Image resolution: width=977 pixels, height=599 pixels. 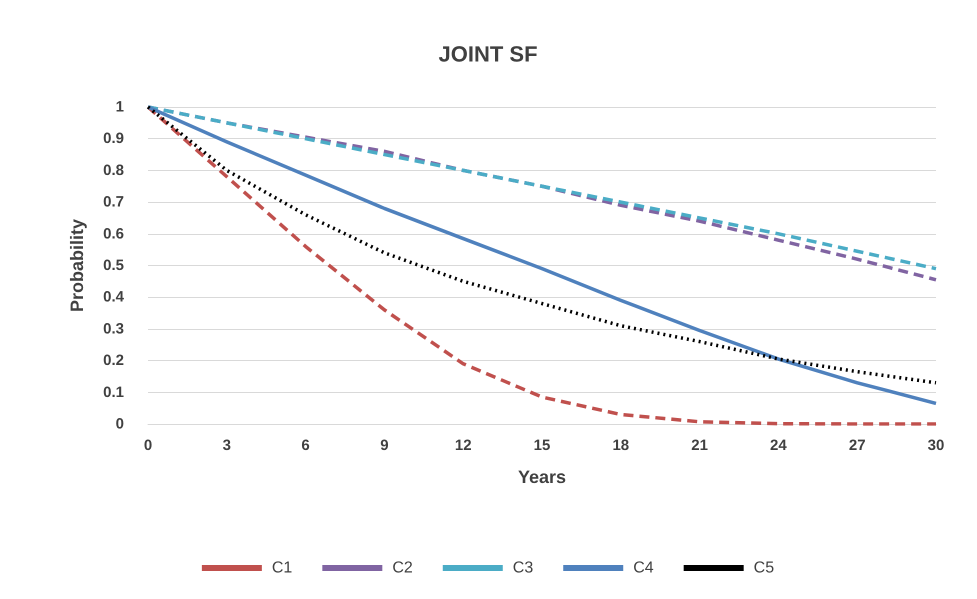 I want to click on x-tick-label: 18, so click(x=621, y=445).